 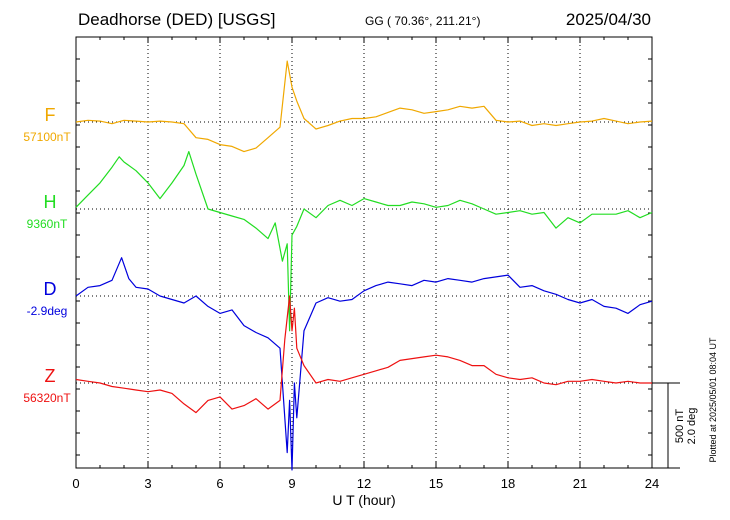 What do you see at coordinates (50, 115) in the screenshot?
I see `series-name-f: F` at bounding box center [50, 115].